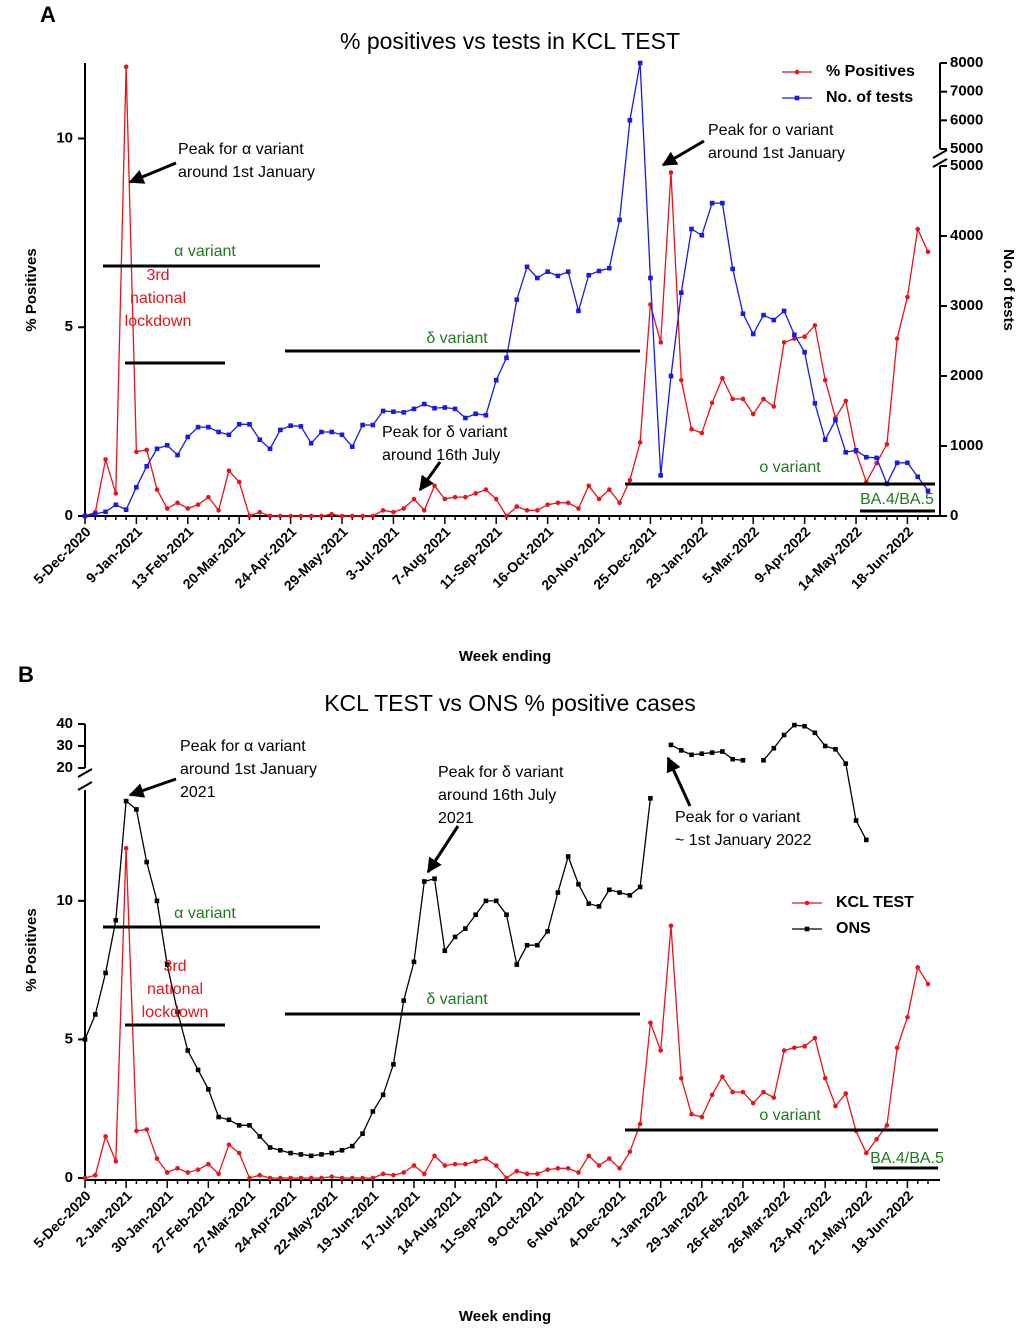 The height and width of the screenshot is (1328, 1020). What do you see at coordinates (966, 445) in the screenshot?
I see `y2-tick-label: 1000` at bounding box center [966, 445].